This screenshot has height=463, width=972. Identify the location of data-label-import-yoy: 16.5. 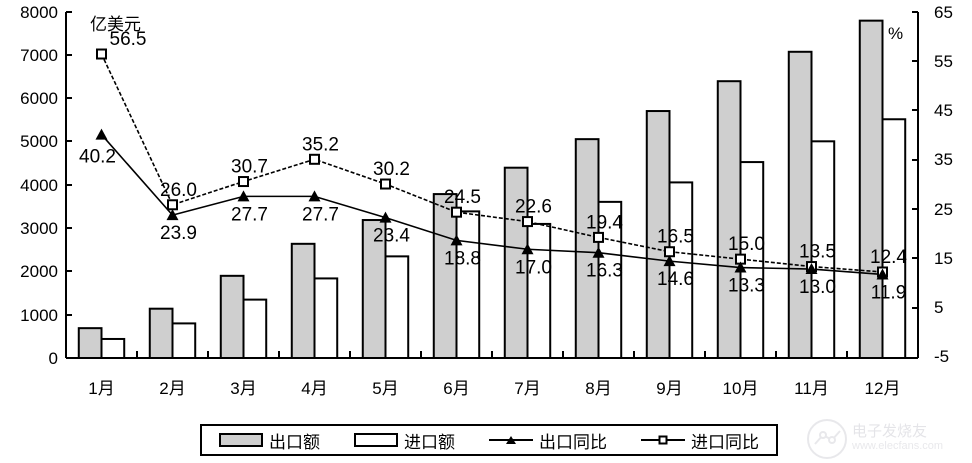
(675, 237).